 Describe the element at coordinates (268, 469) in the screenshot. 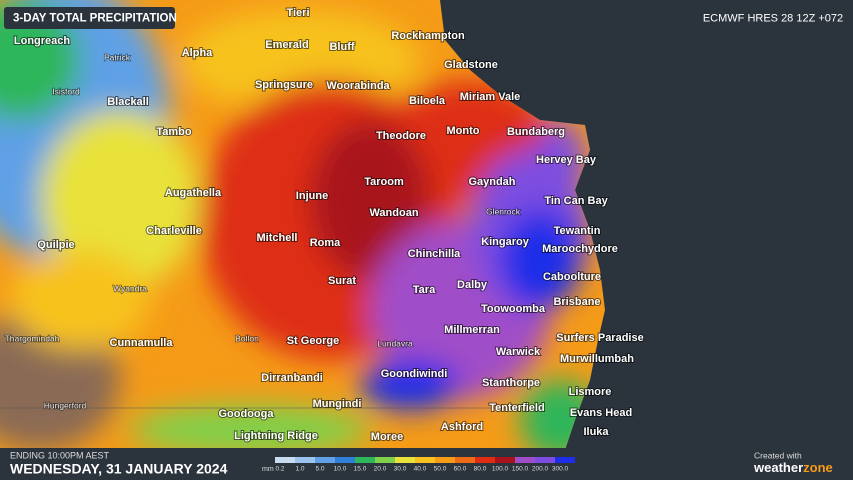

I see `legend-unit: mm` at that location.